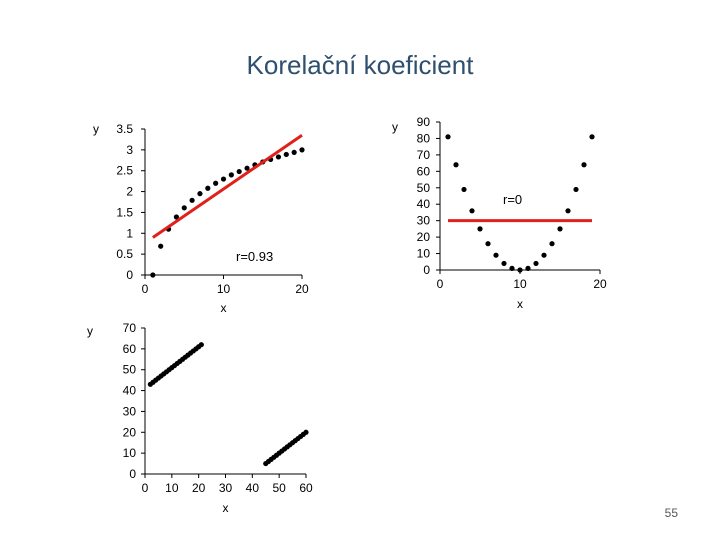 The image size is (720, 540). I want to click on y-tick-label: 1, so click(129, 233).